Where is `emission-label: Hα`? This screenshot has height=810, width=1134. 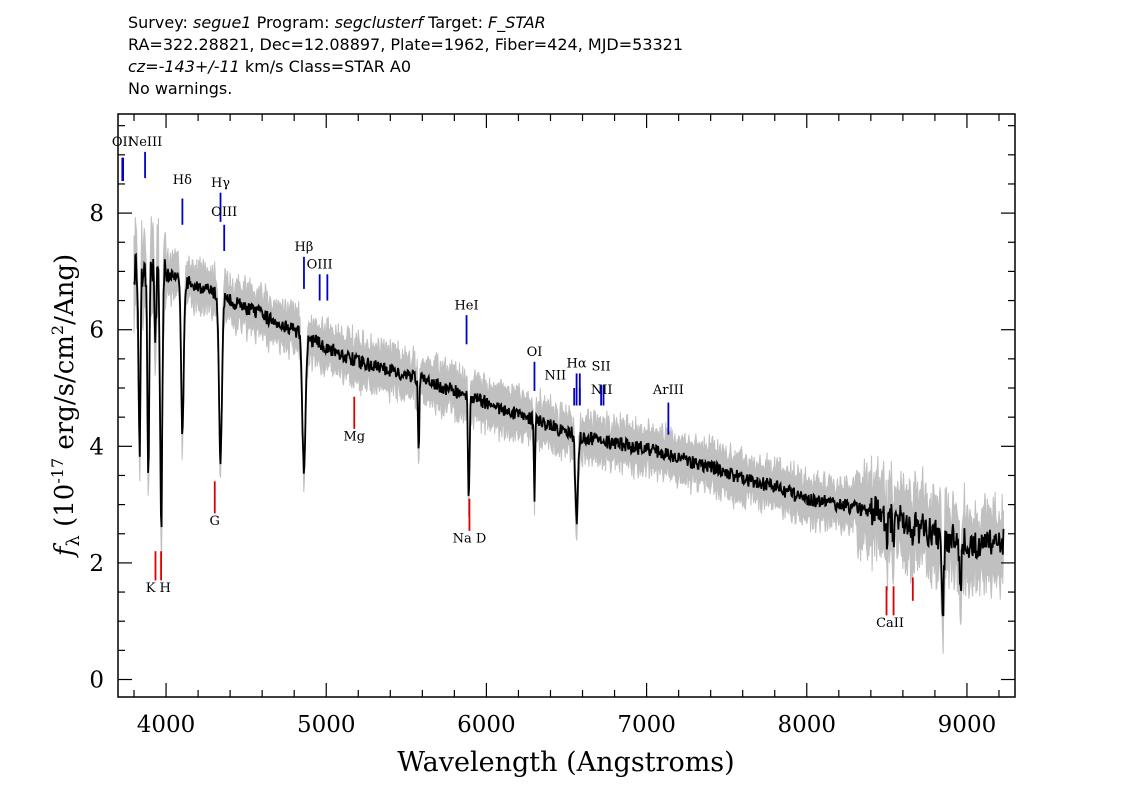 emission-label: Hα is located at coordinates (577, 364).